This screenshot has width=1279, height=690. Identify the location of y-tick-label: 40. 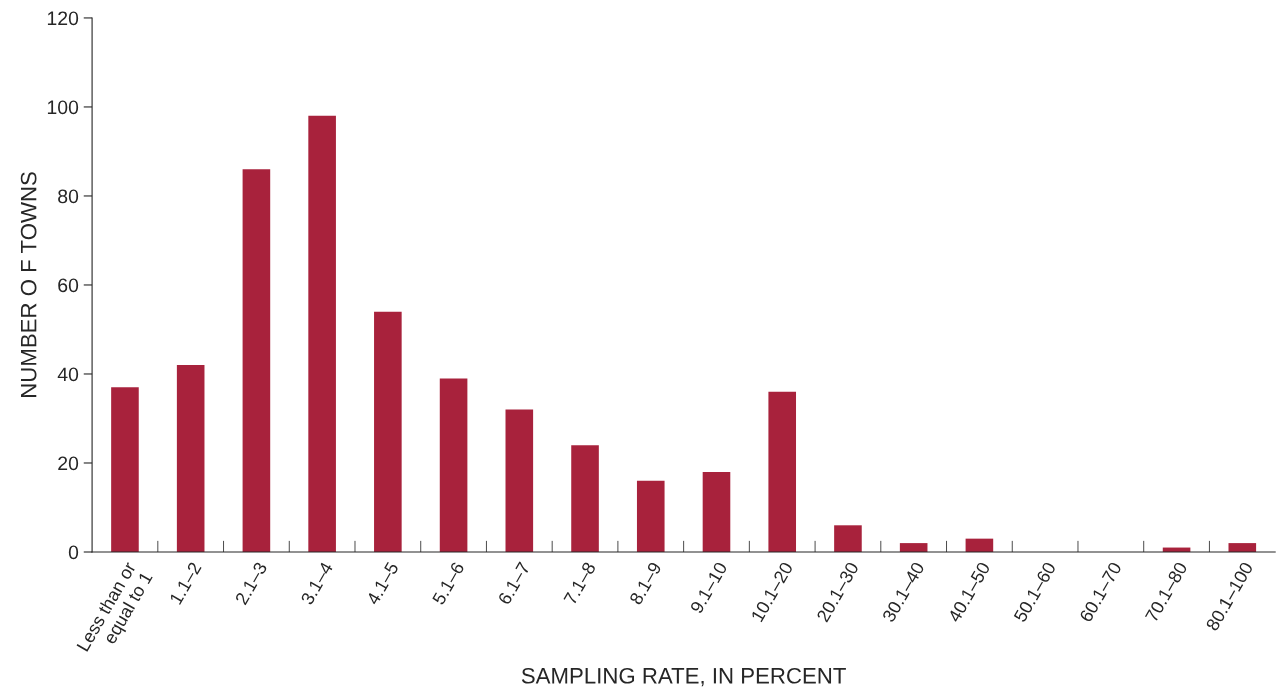
(68, 374).